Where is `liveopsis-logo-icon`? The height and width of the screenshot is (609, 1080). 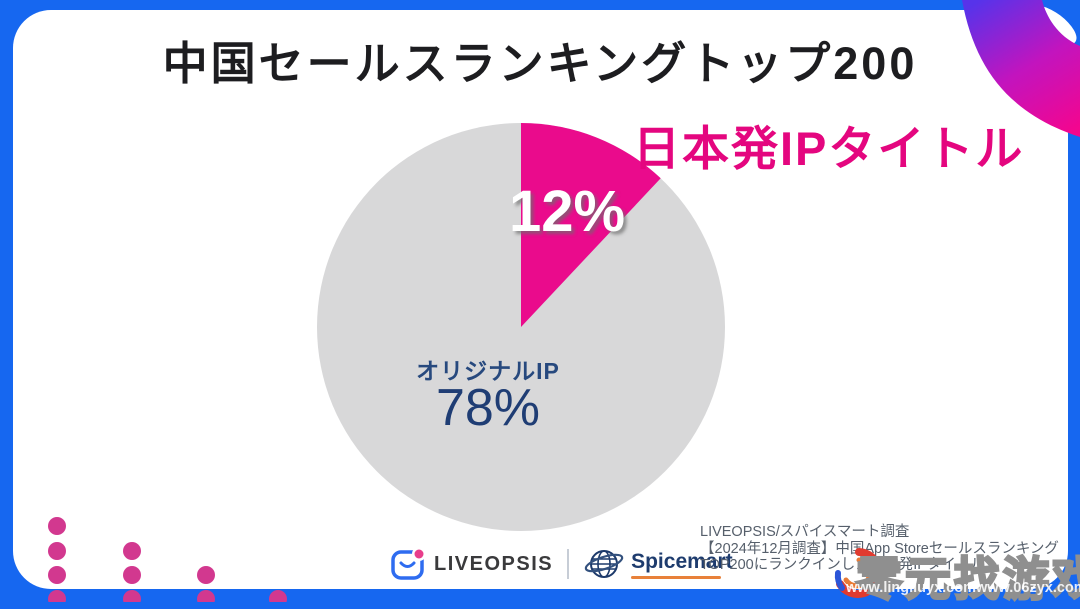 liveopsis-logo-icon is located at coordinates (408, 563).